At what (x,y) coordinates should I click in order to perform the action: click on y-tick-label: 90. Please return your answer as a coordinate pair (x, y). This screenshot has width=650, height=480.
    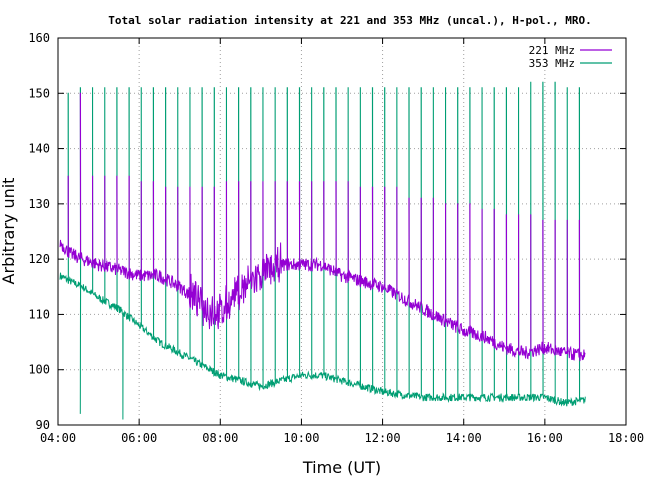
    Looking at the image, I should click on (43, 425).